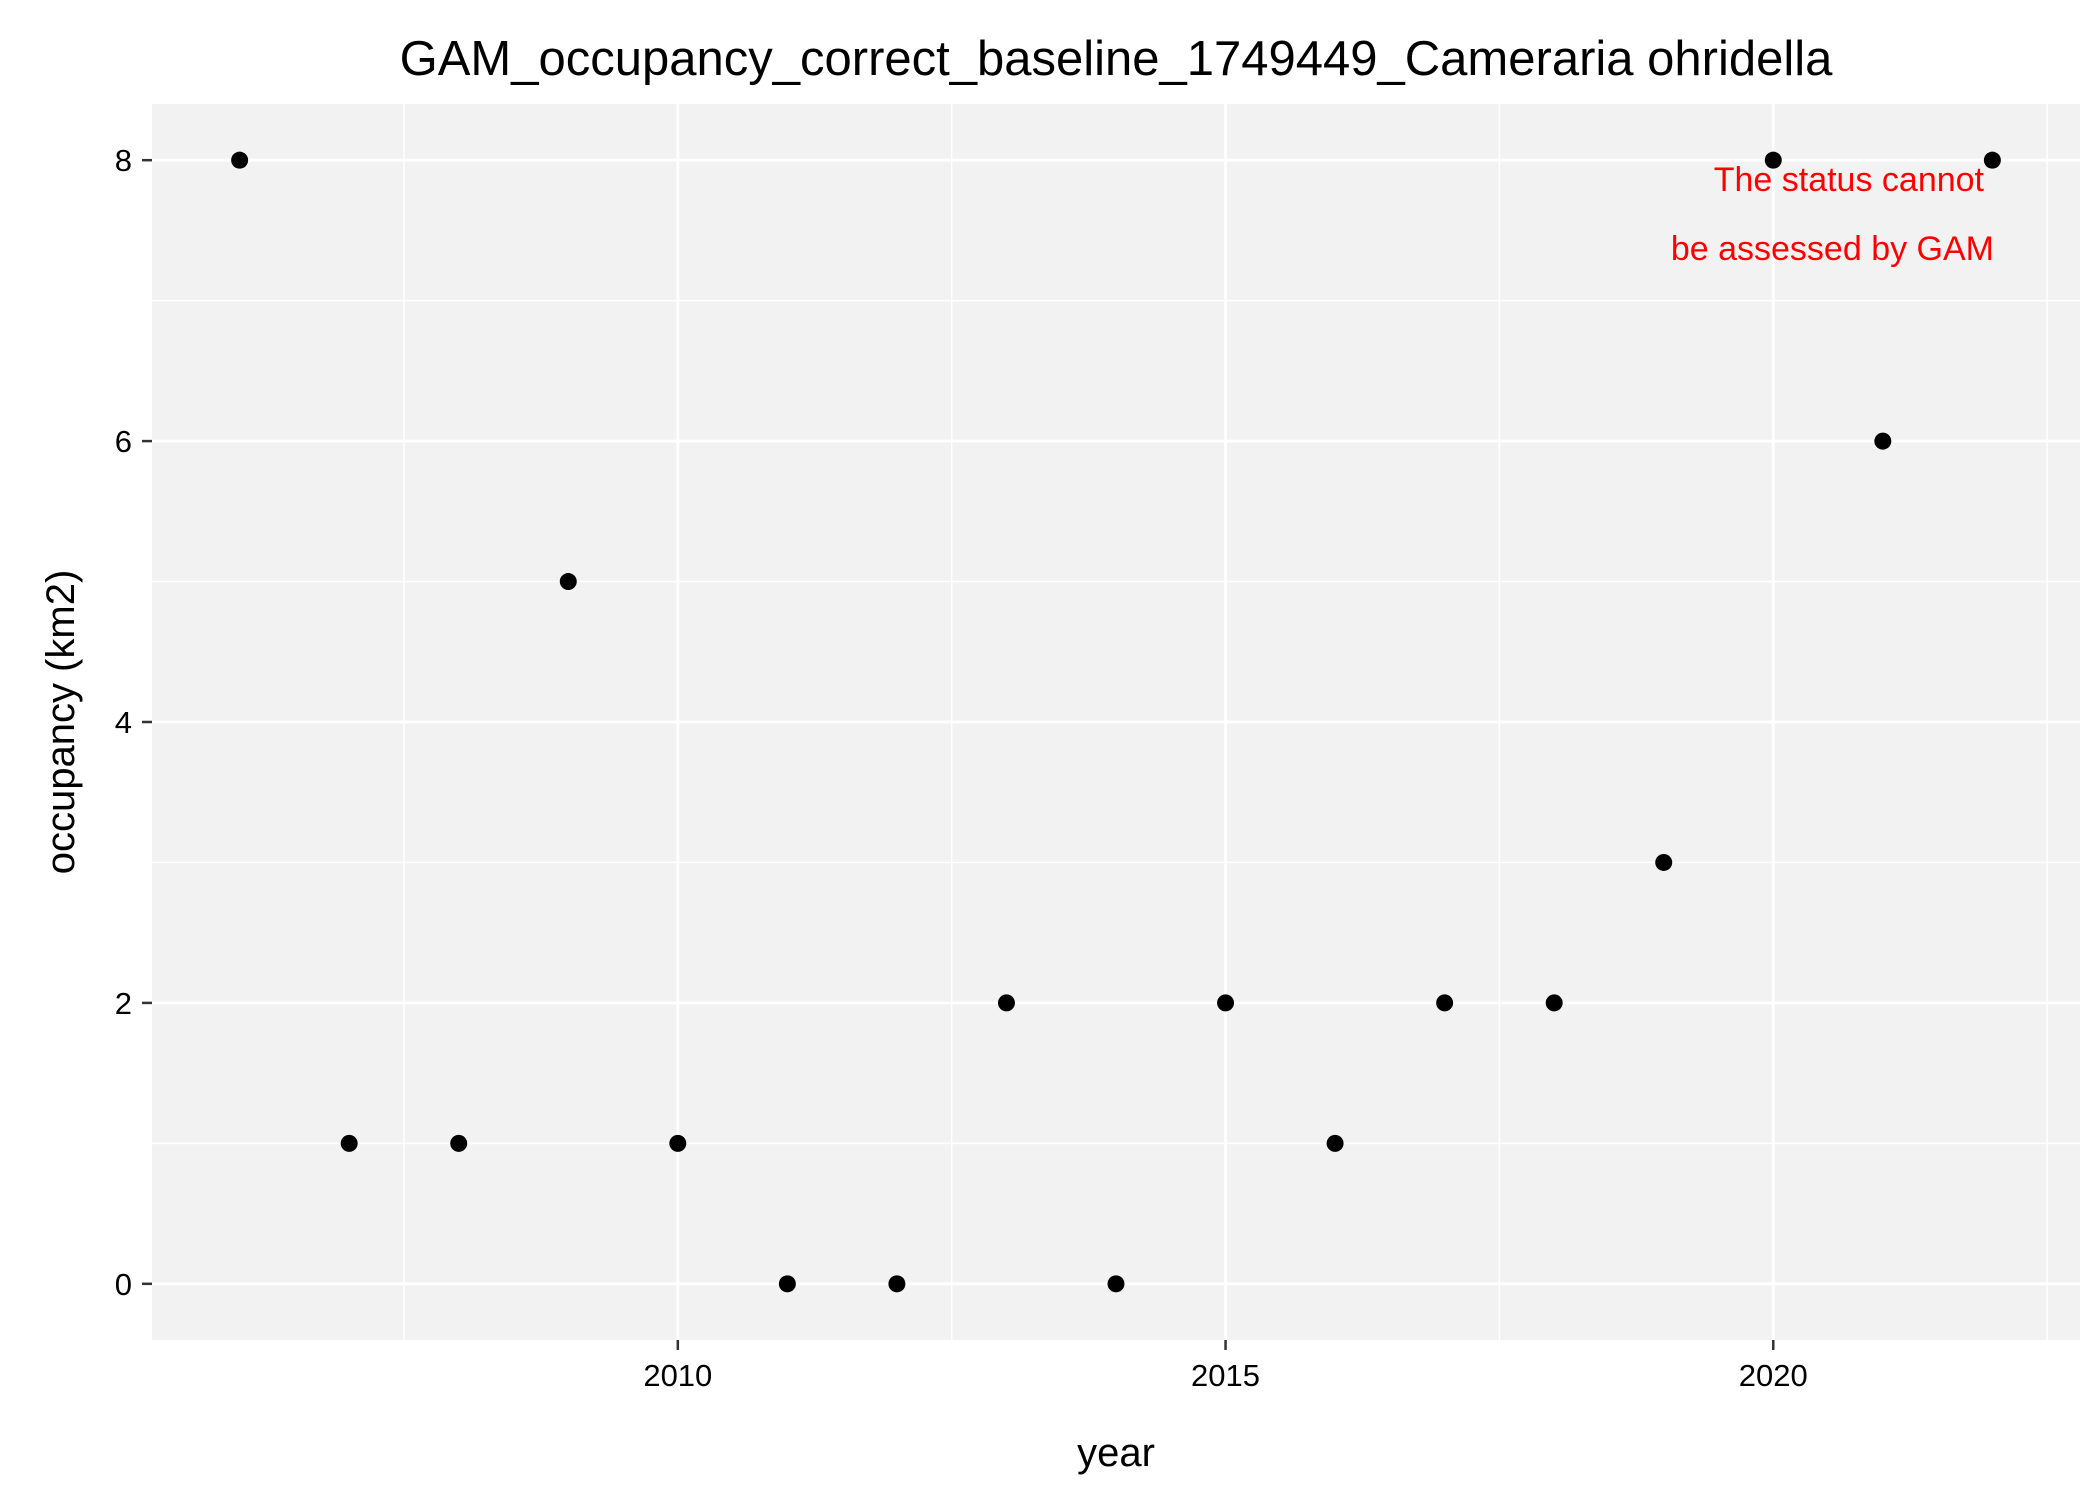 The image size is (2100, 1499). Describe the element at coordinates (123, 1284) in the screenshot. I see `y-tick-label: 0` at that location.